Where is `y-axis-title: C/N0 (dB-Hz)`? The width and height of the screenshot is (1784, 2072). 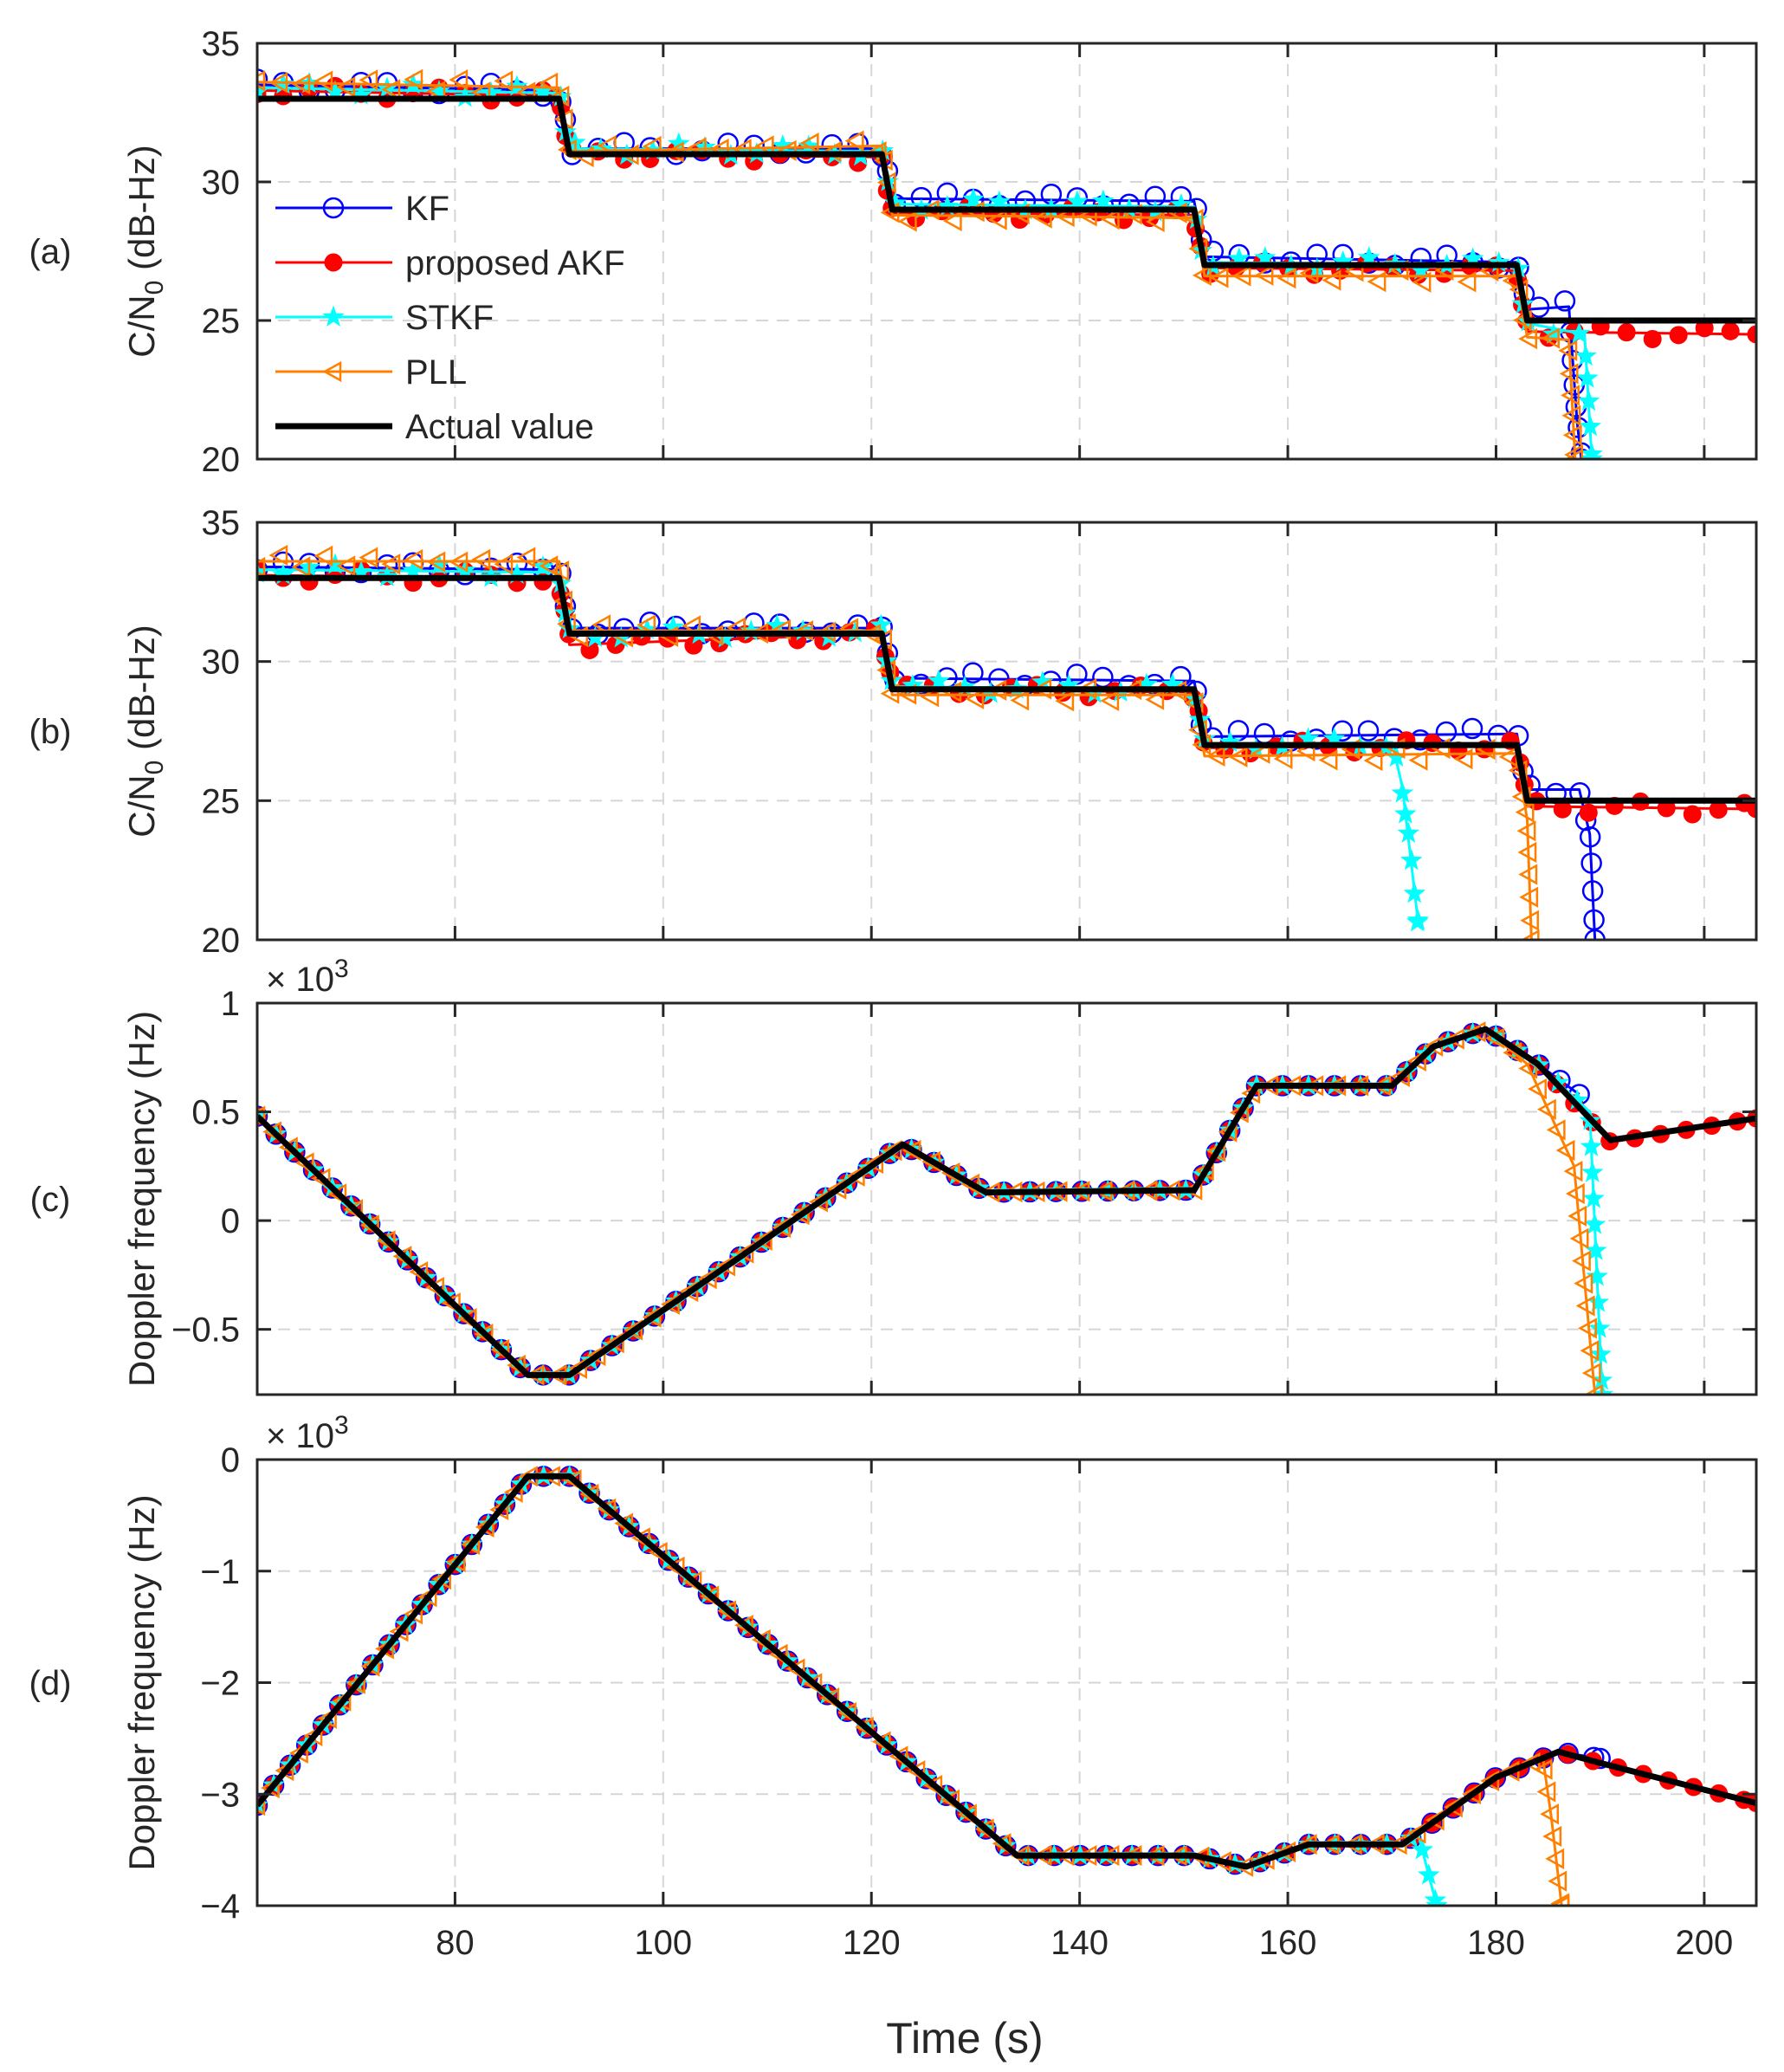 y-axis-title: C/N0 (dB-Hz) is located at coordinates (145, 731).